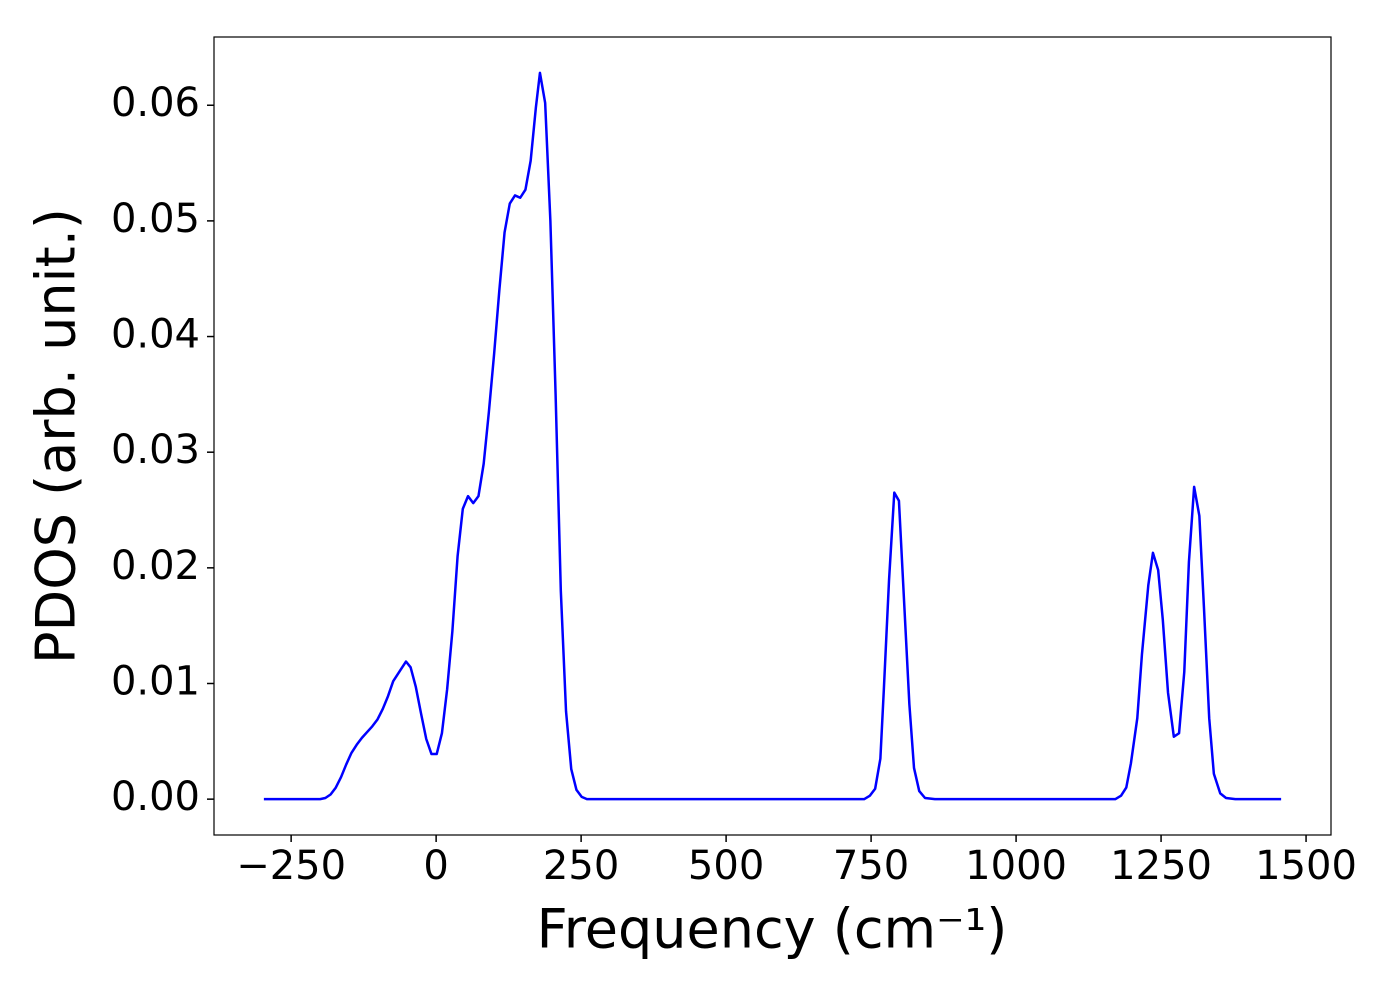 This screenshot has width=1400, height=1000. Describe the element at coordinates (155, 681) in the screenshot. I see `y-tick-label: 0.01` at that location.